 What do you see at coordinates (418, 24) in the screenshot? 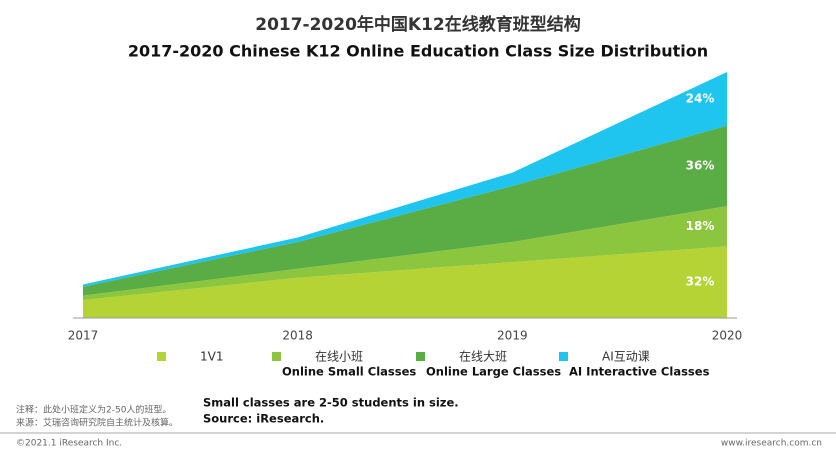
I see `chart-title: 2017-2020年中国K12在线教育班型结构` at bounding box center [418, 24].